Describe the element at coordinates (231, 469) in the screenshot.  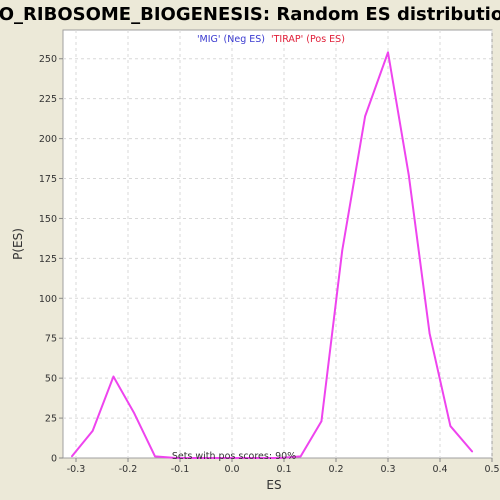
I see `x-tick-label: 0.0` at that location.